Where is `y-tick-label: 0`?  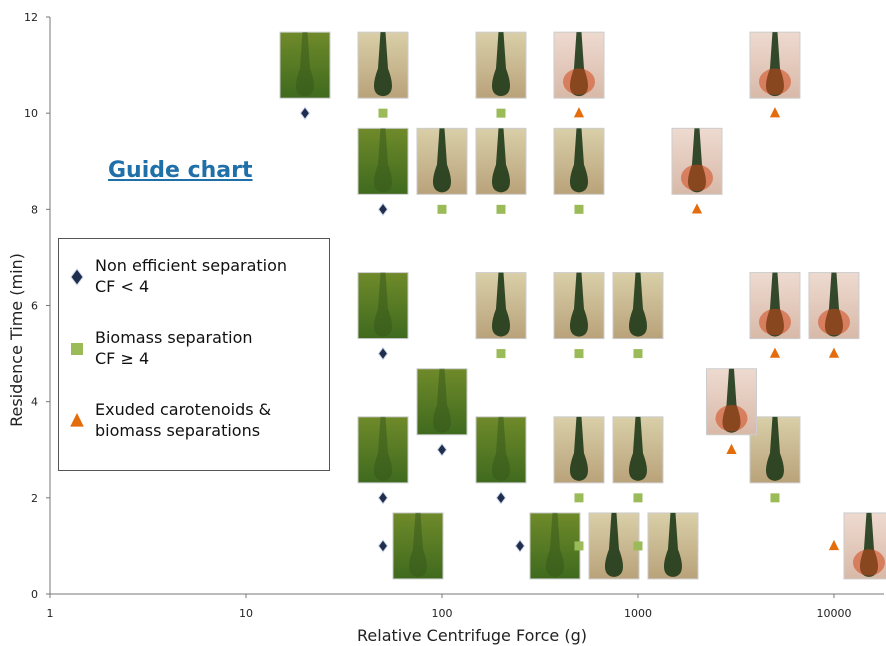
y-tick-label: 0 is located at coordinates (34, 594).